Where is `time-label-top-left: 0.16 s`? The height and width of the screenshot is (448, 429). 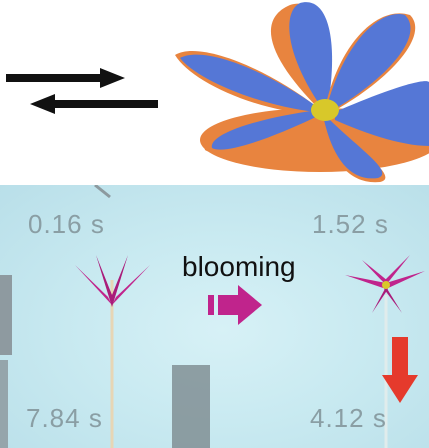
time-label-top-left: 0.16 s is located at coordinates (66, 224).